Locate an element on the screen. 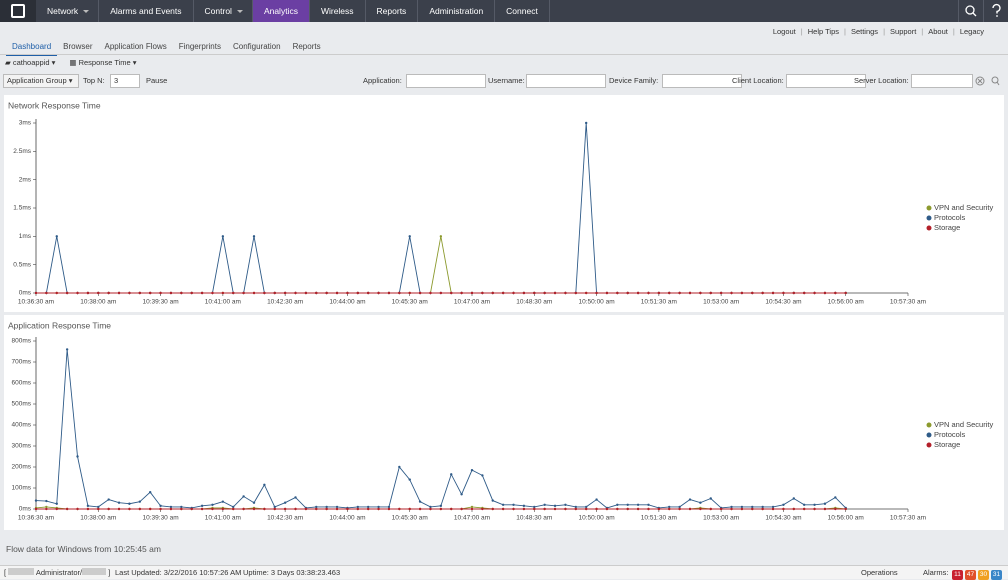 The height and width of the screenshot is (580, 1008). group-select: Application Group ▾ is located at coordinates (41, 81).